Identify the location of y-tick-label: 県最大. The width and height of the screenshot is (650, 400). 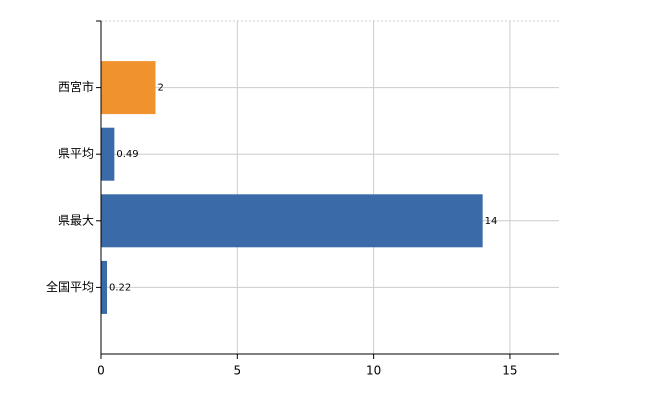
(76, 220).